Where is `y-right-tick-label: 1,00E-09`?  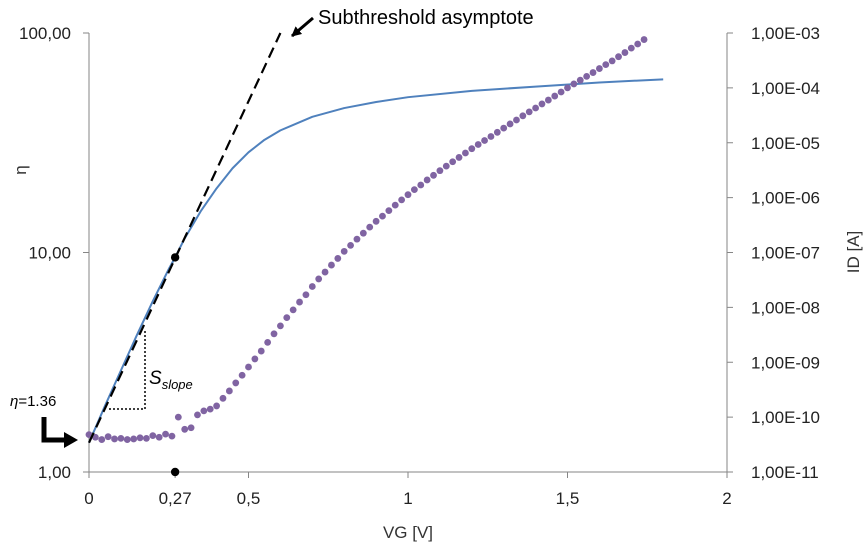
y-right-tick-label: 1,00E-09 is located at coordinates (785, 362).